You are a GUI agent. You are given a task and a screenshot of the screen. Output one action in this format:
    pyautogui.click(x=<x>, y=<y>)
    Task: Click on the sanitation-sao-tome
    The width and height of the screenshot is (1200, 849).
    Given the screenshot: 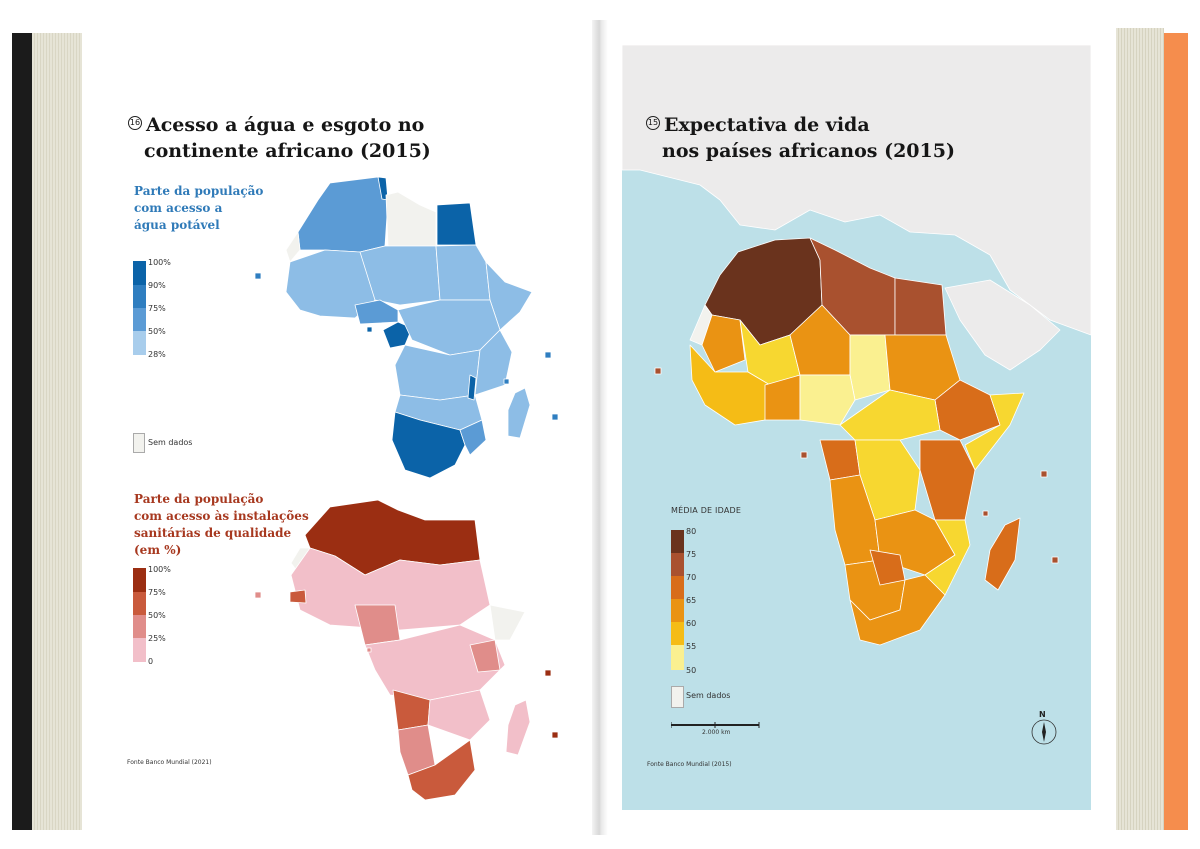 What is the action you would take?
    pyautogui.click(x=369, y=650)
    